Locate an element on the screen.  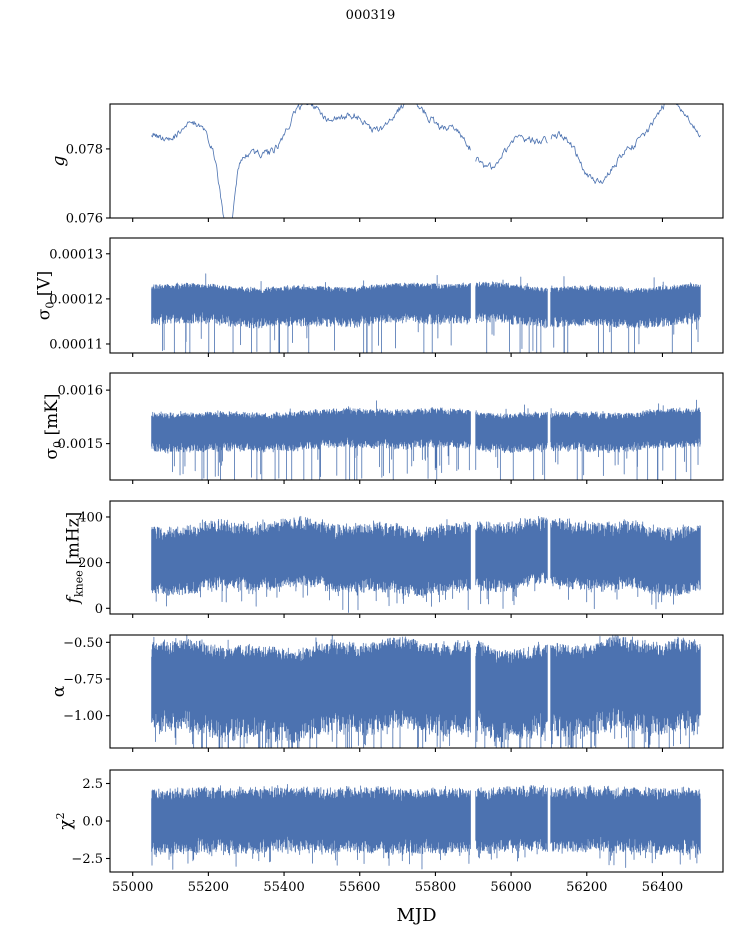
panel-alpha-ytick-label: −1.00 is located at coordinates (83, 716).